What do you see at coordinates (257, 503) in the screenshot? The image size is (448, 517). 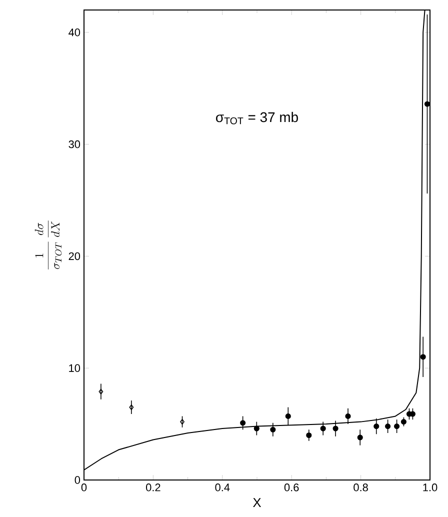 I see `x-axis-title: X` at bounding box center [257, 503].